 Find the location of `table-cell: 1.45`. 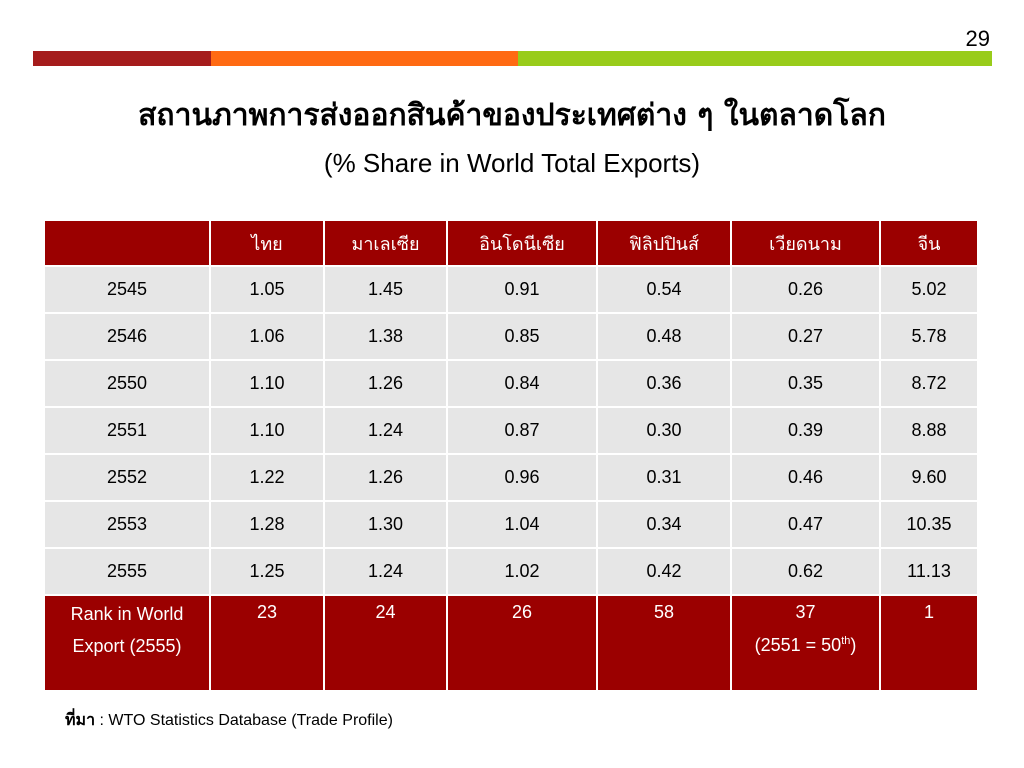

table-cell: 1.45 is located at coordinates (385, 289).